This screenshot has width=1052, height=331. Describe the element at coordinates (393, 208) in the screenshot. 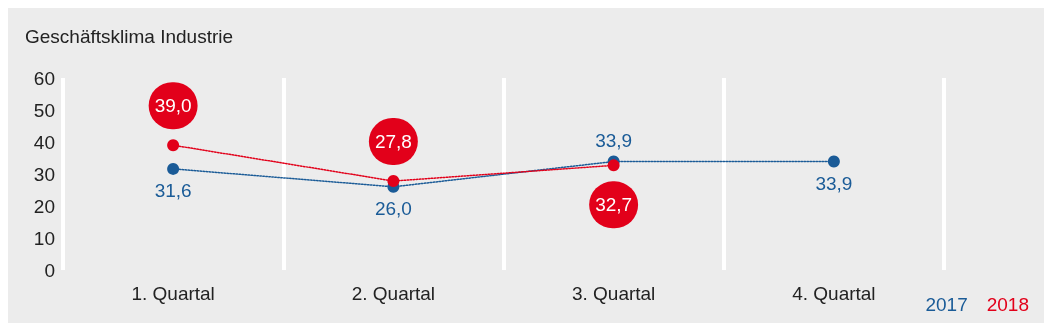

I see `data-label: 26,0` at that location.